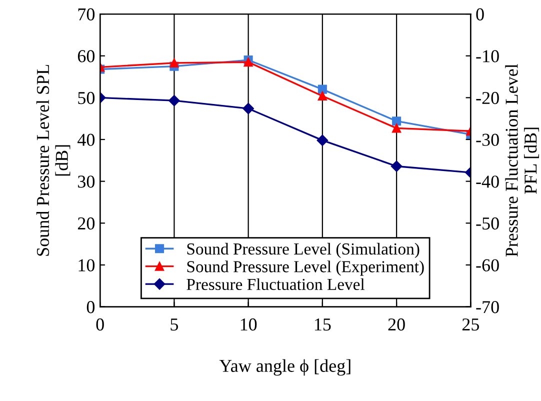 Image resolution: width=541 pixels, height=401 pixels. Describe the element at coordinates (86, 98) in the screenshot. I see `y-tick-label: 50` at that location.